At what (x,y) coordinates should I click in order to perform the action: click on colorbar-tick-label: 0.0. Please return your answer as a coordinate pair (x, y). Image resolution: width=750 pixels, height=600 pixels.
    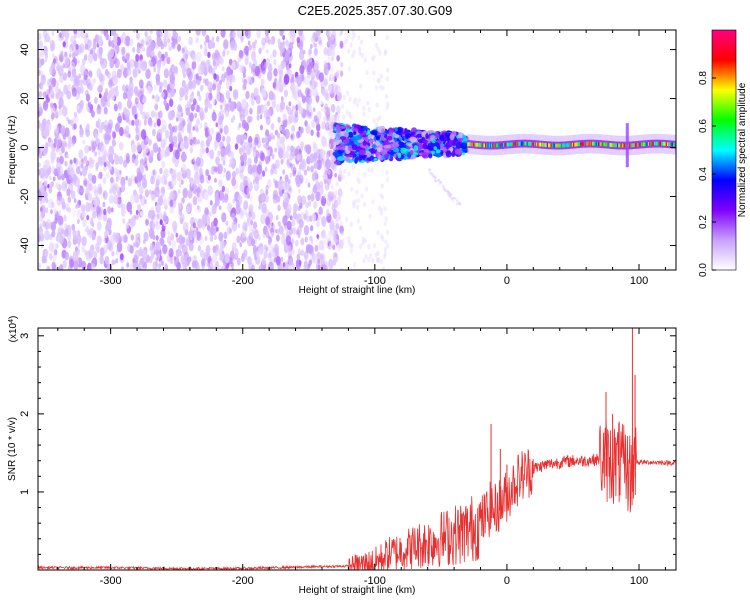
    Looking at the image, I should click on (703, 270).